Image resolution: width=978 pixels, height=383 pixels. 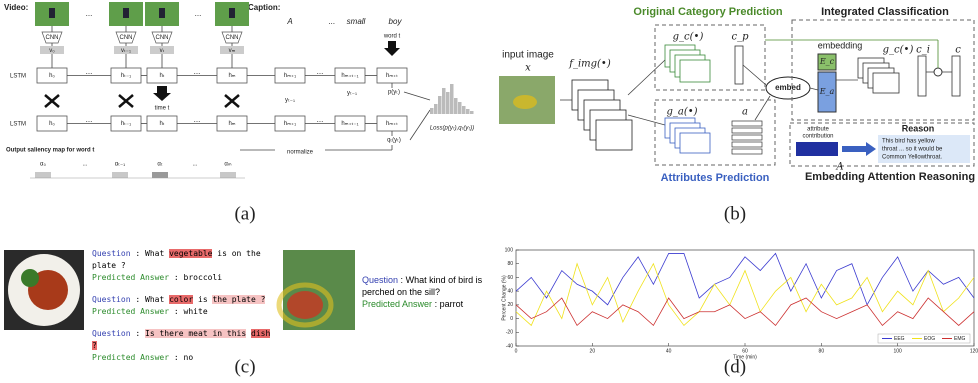 What do you see at coordinates (715, 178) in the screenshot?
I see `ap-title: Attributes Prediction` at bounding box center [715, 178].